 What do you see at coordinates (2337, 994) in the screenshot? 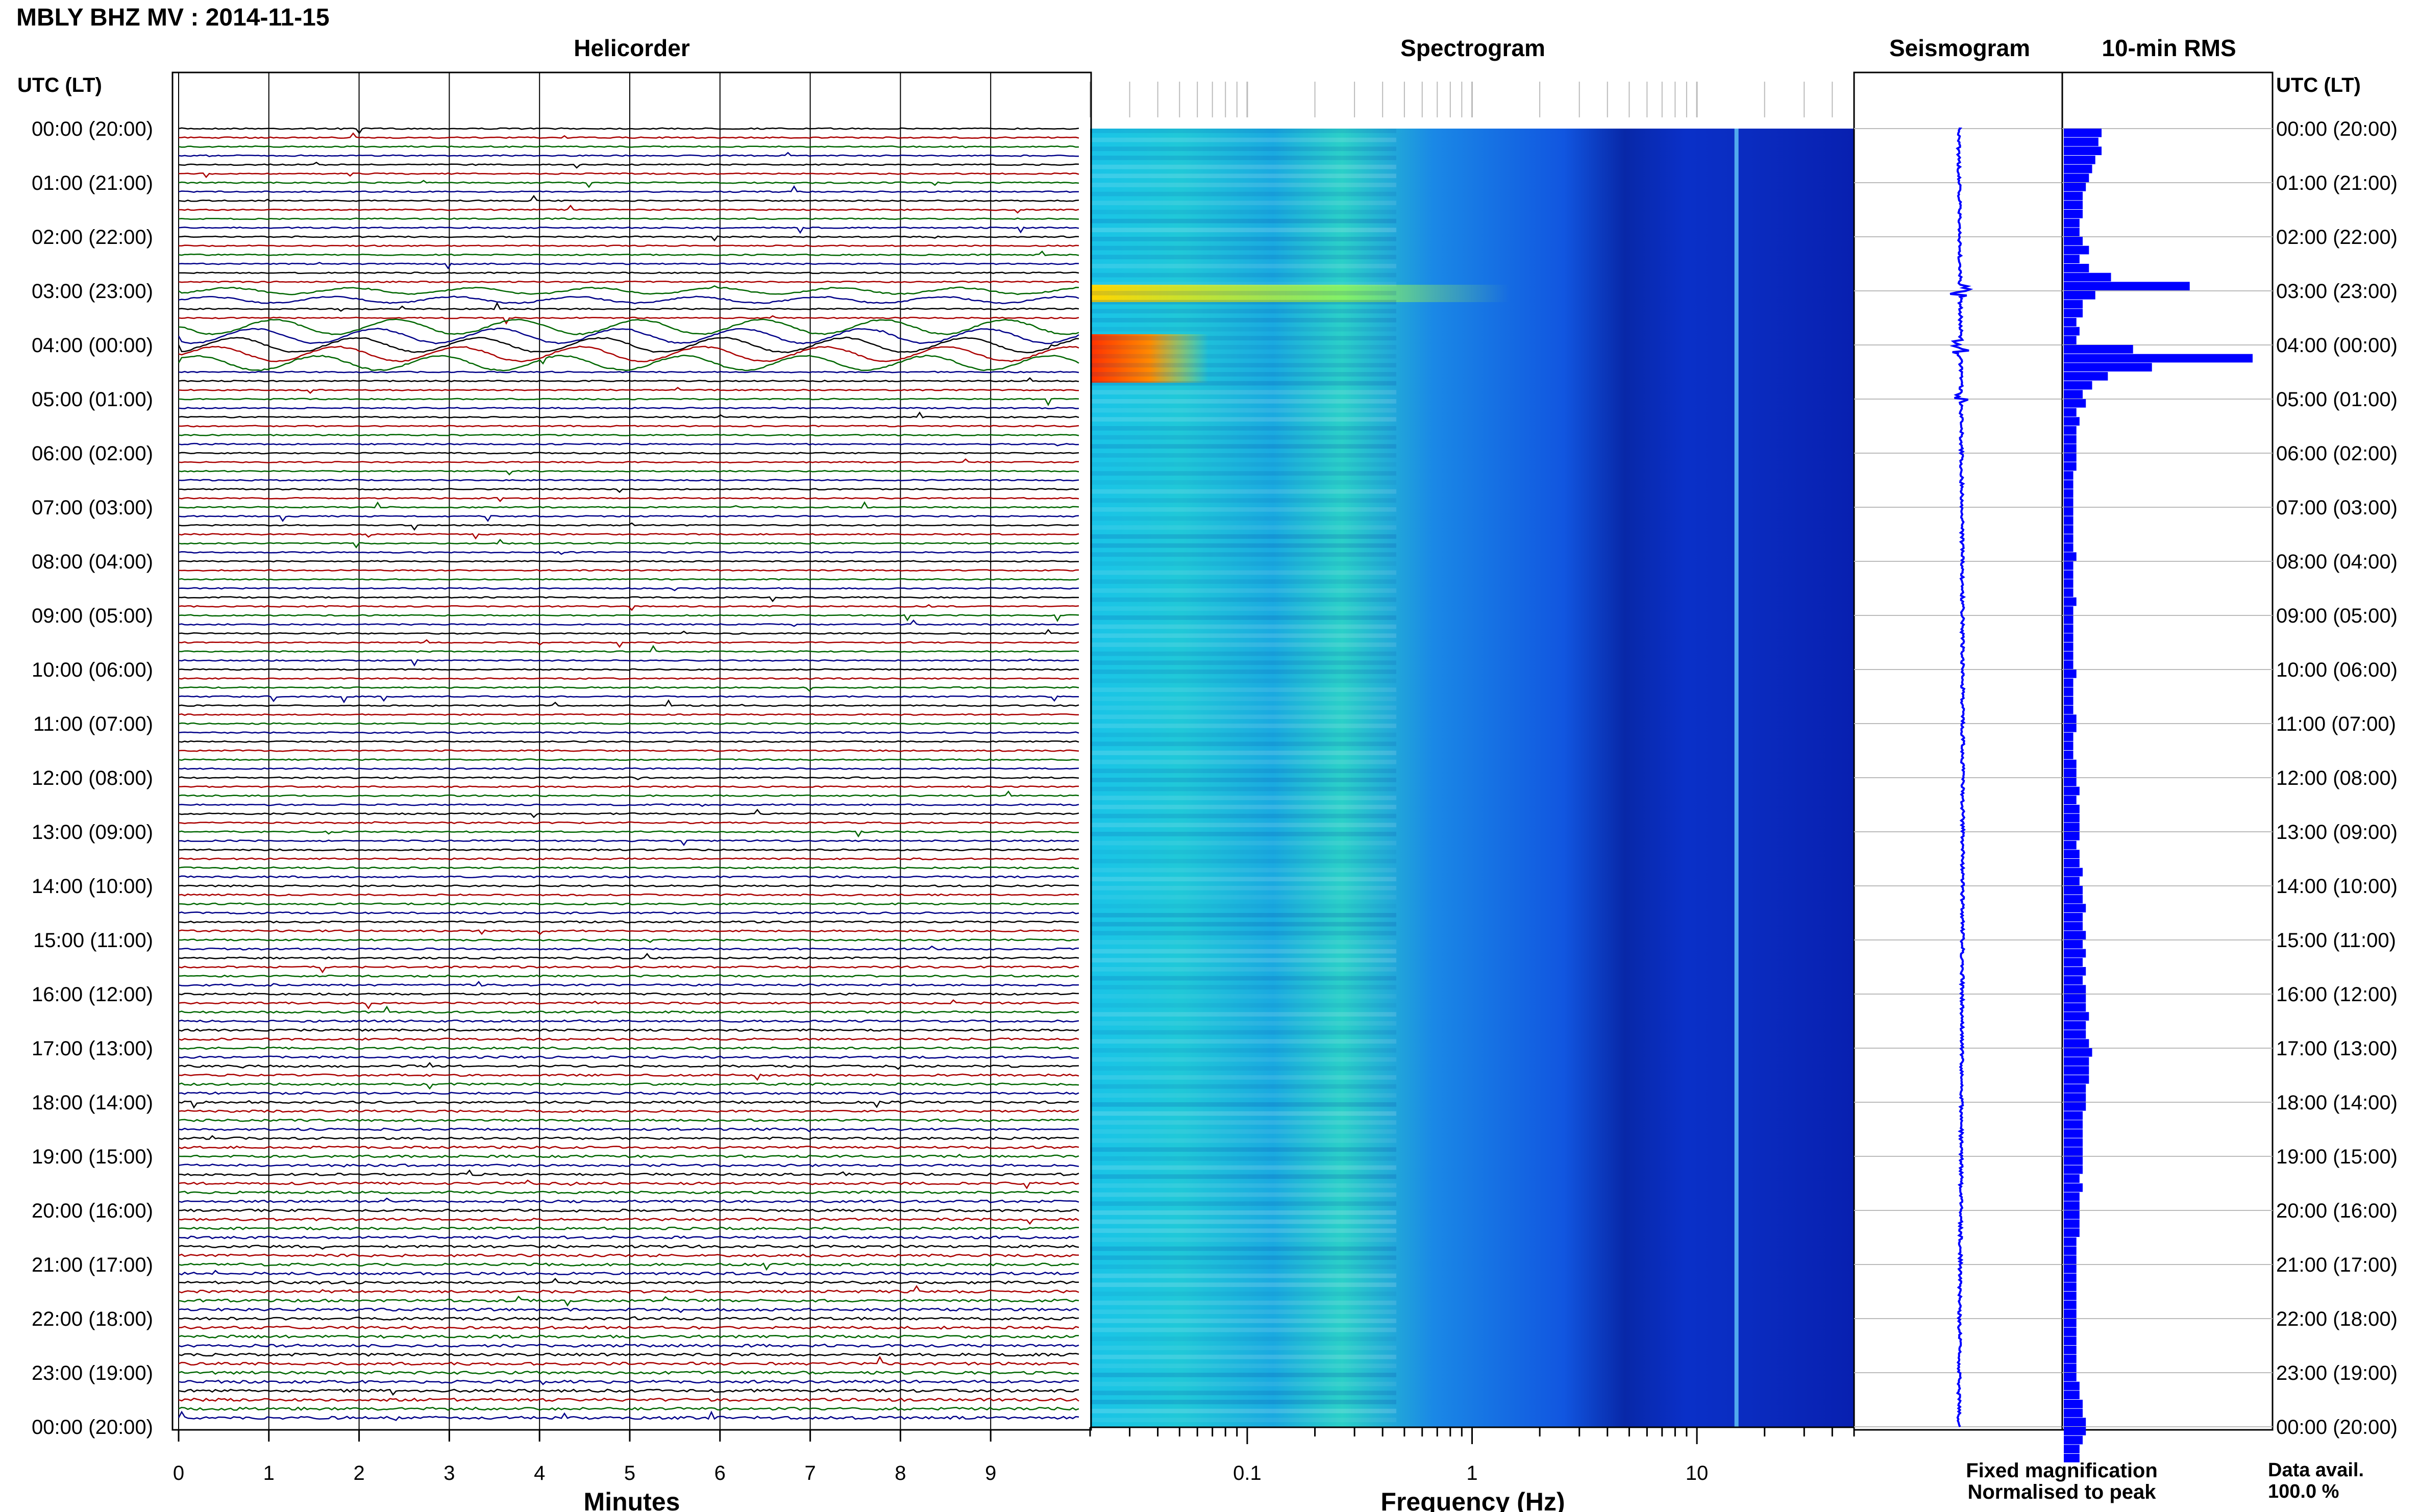
I see `hour-label-right: 16:00 (12:00)` at bounding box center [2337, 994].